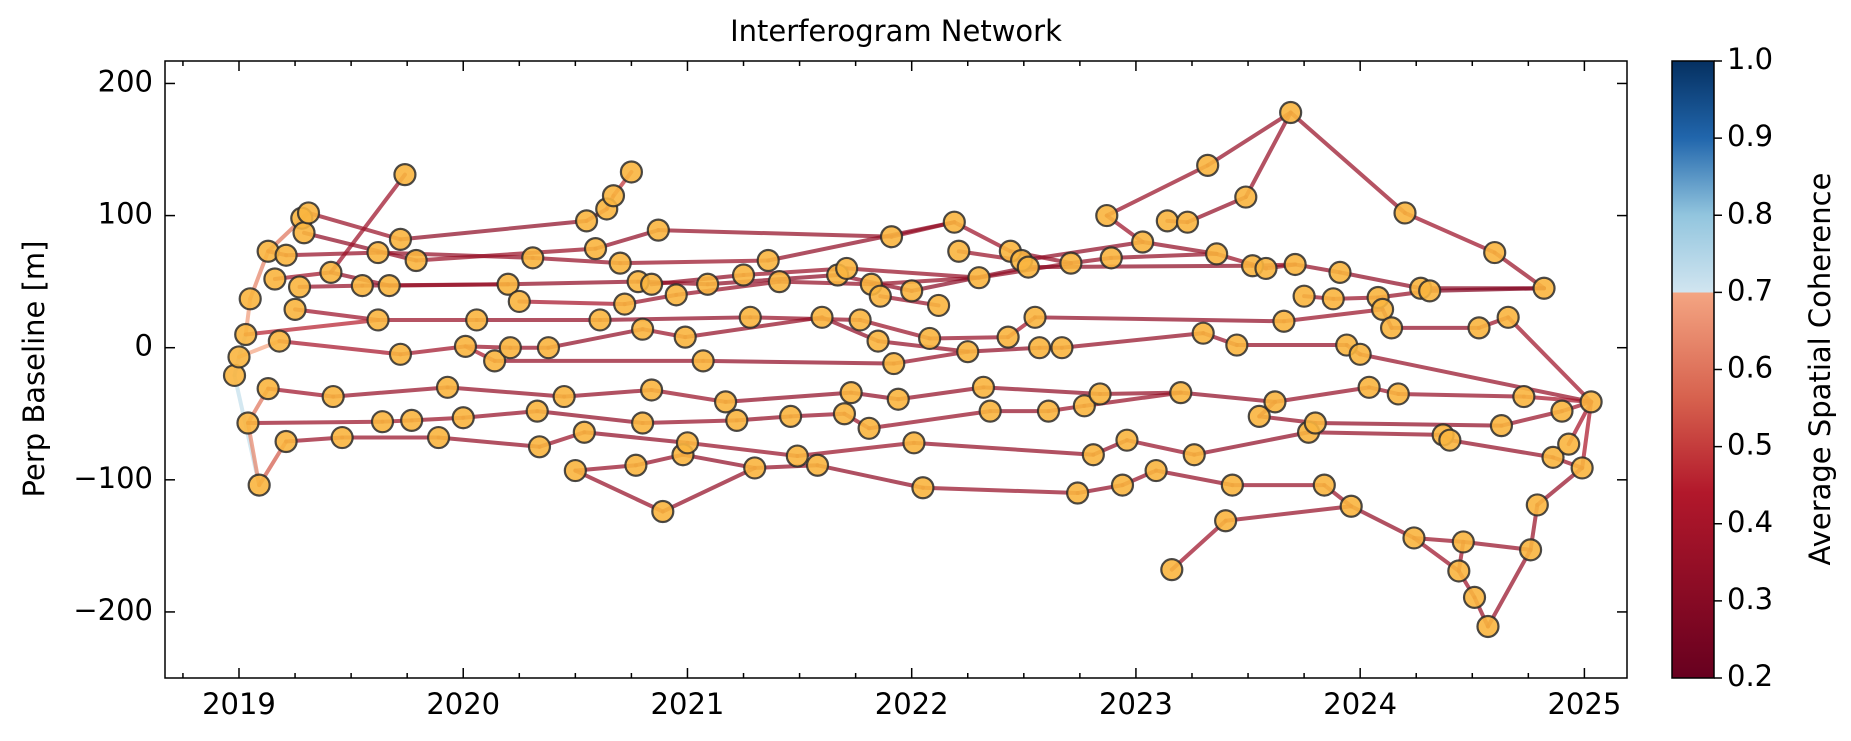  I want to click on y-tick-label: 100, so click(125, 214).